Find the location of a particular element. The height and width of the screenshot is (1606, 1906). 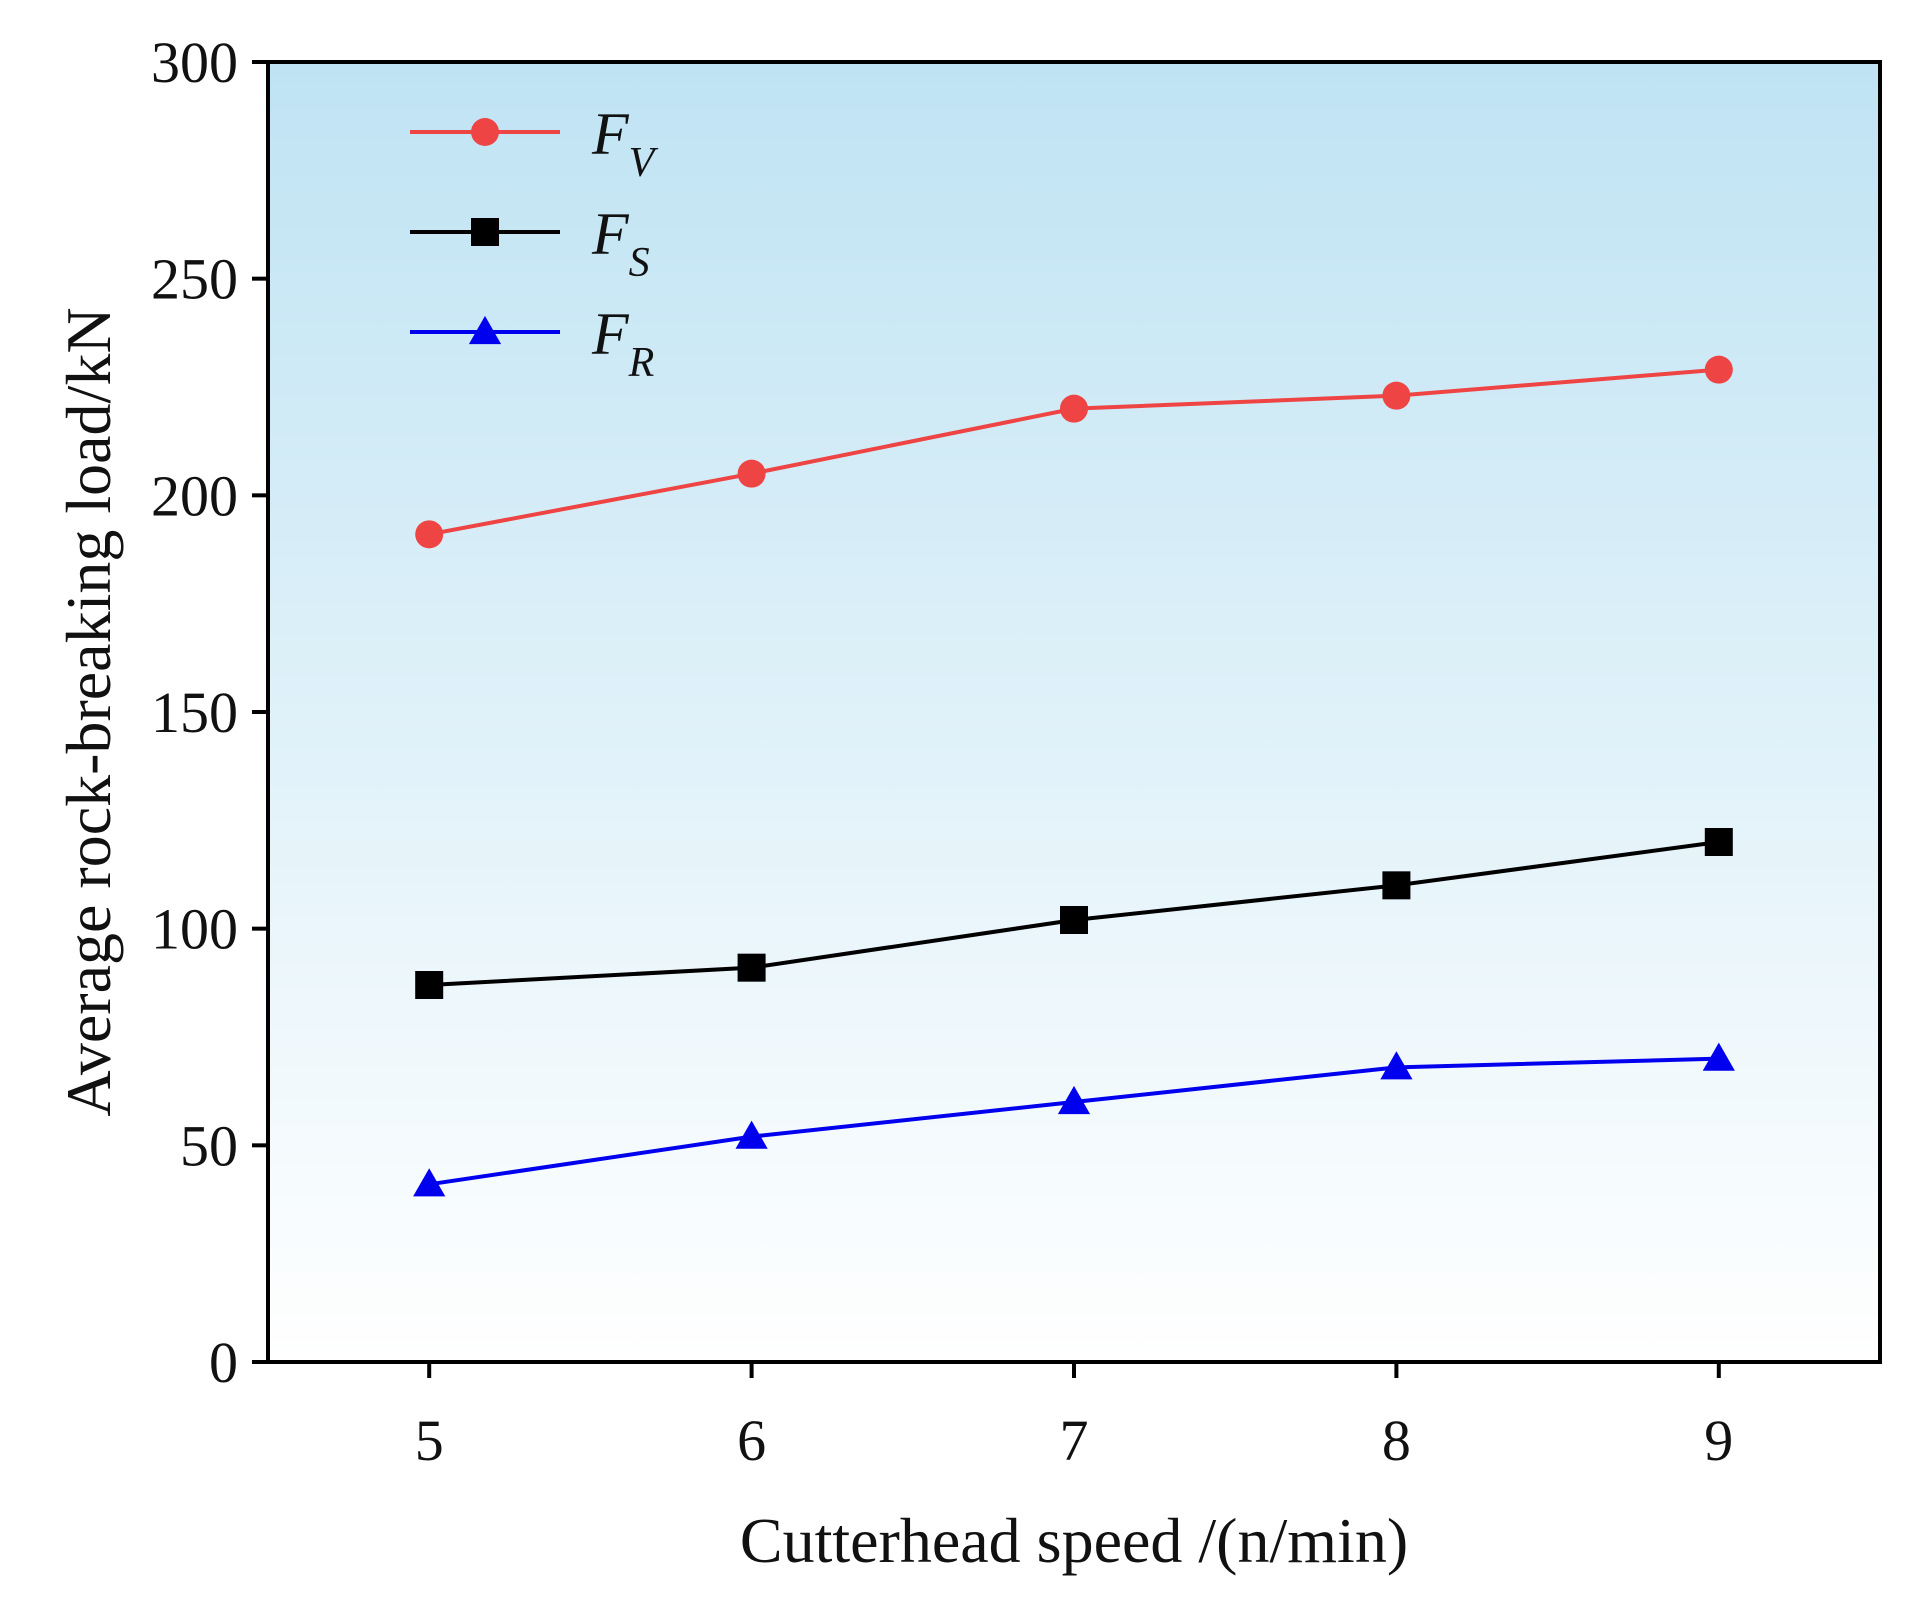

y-axis-title: Average rock-breaking load/kN is located at coordinates (88, 711).